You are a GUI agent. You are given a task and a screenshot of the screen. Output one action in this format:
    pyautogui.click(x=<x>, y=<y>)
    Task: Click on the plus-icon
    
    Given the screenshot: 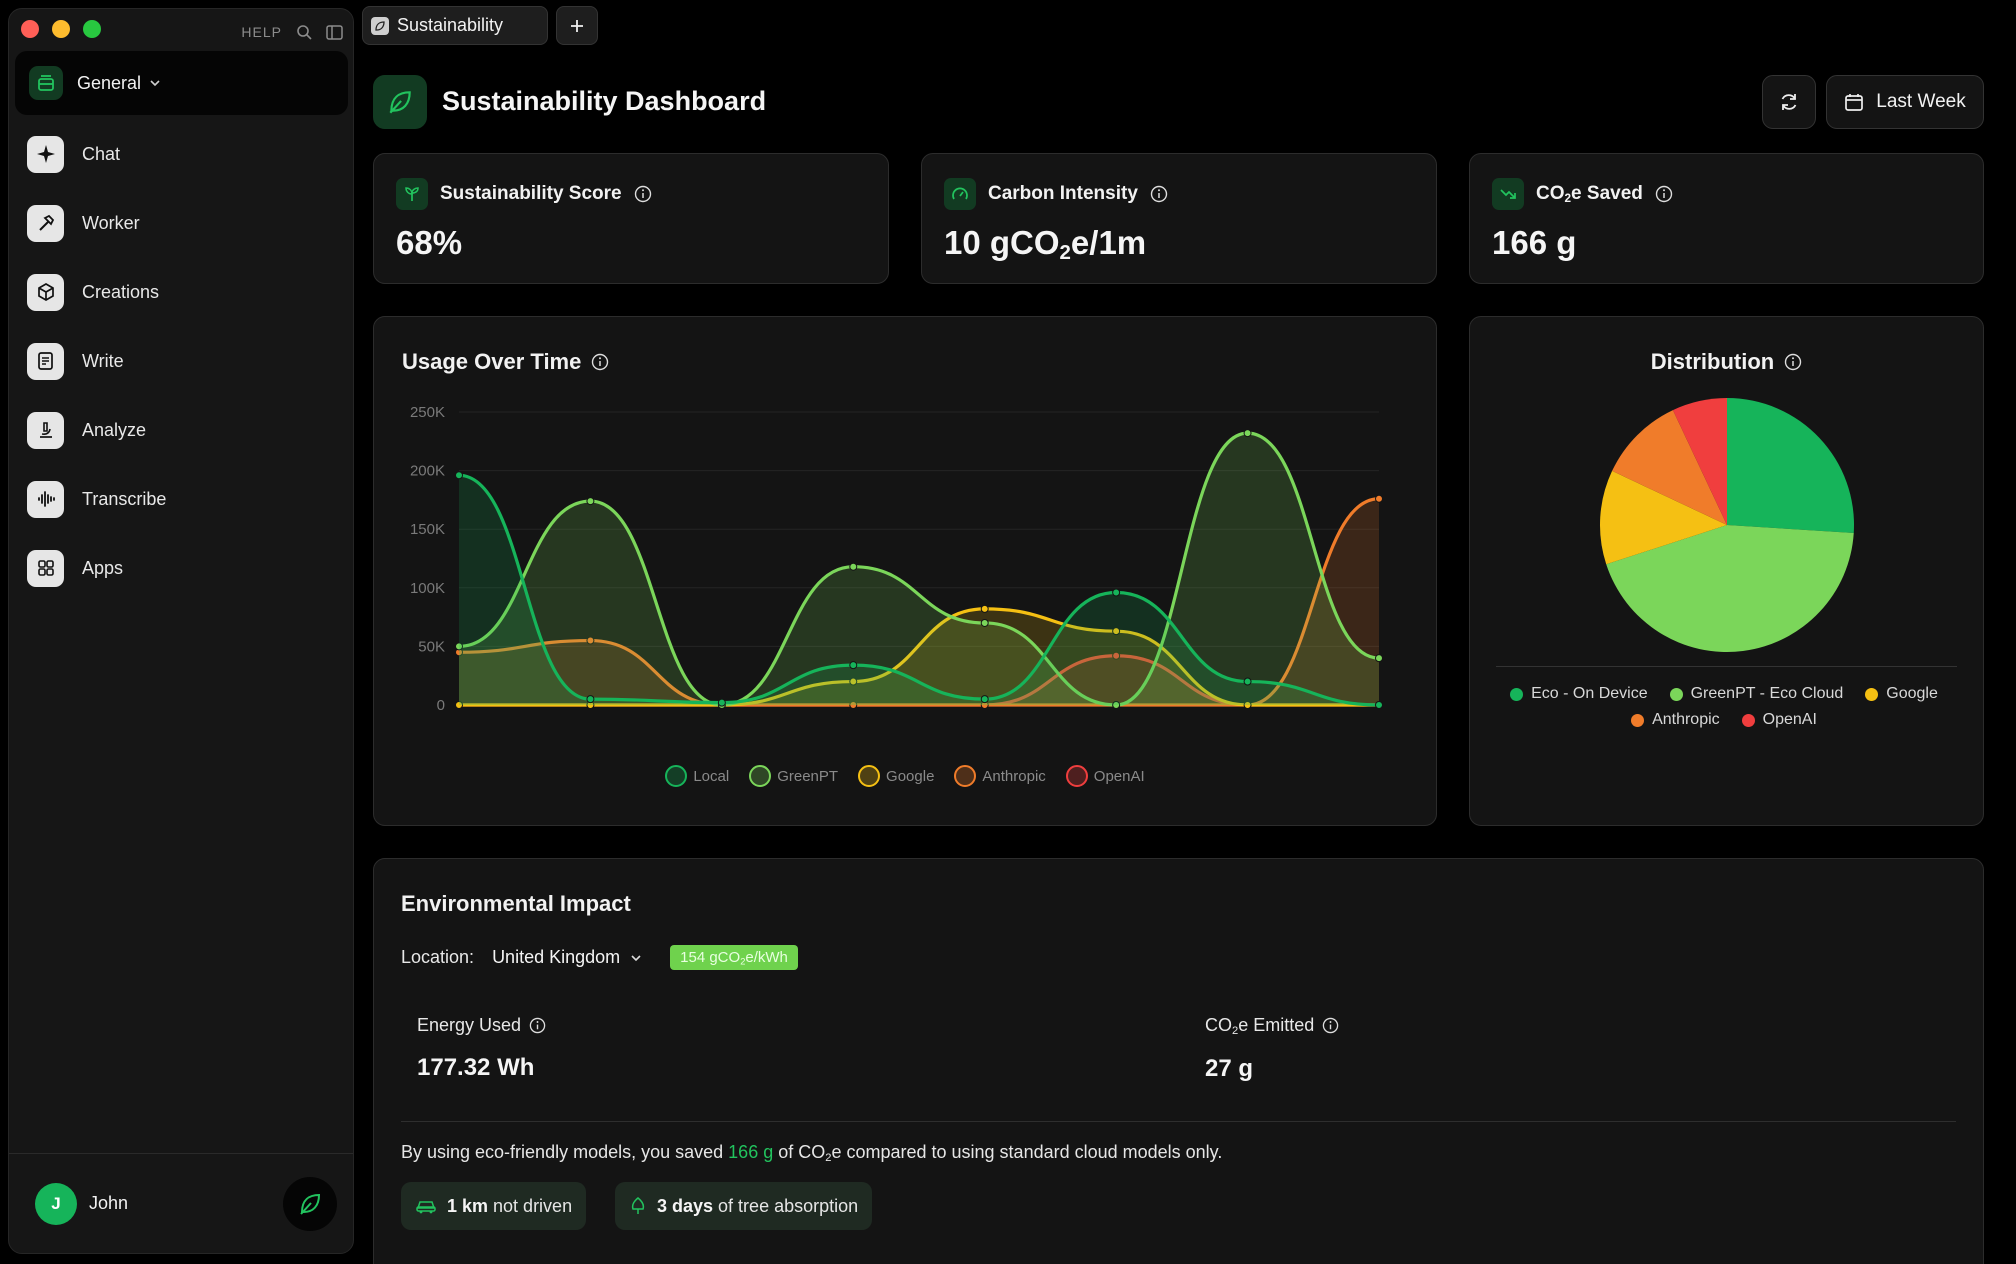 What is the action you would take?
    pyautogui.click(x=577, y=25)
    